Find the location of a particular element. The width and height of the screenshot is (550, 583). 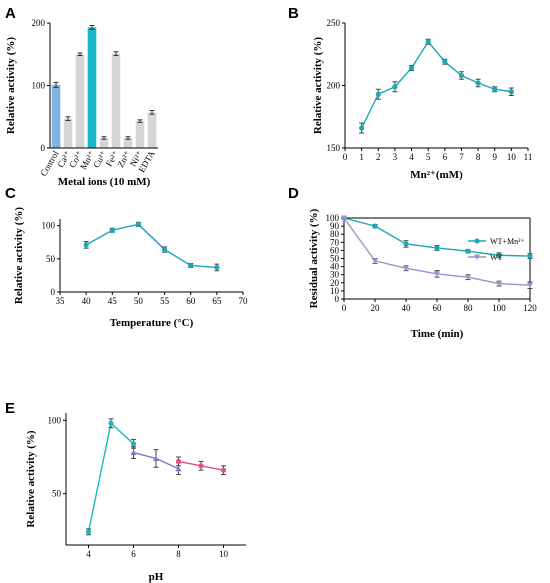

y-tick-label: 150 is located at coordinates (334, 148).